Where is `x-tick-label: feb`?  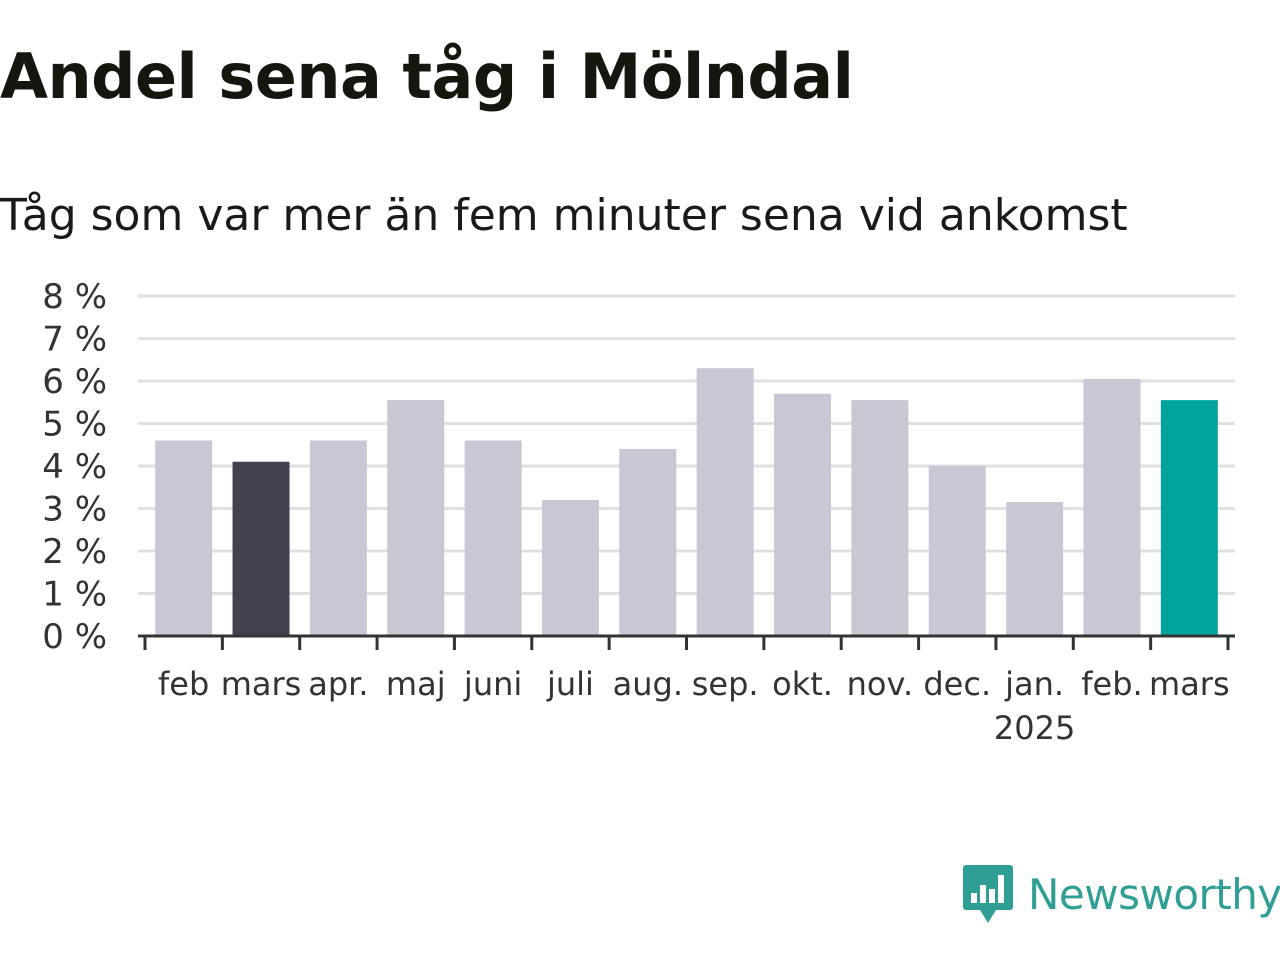
x-tick-label: feb is located at coordinates (183, 684).